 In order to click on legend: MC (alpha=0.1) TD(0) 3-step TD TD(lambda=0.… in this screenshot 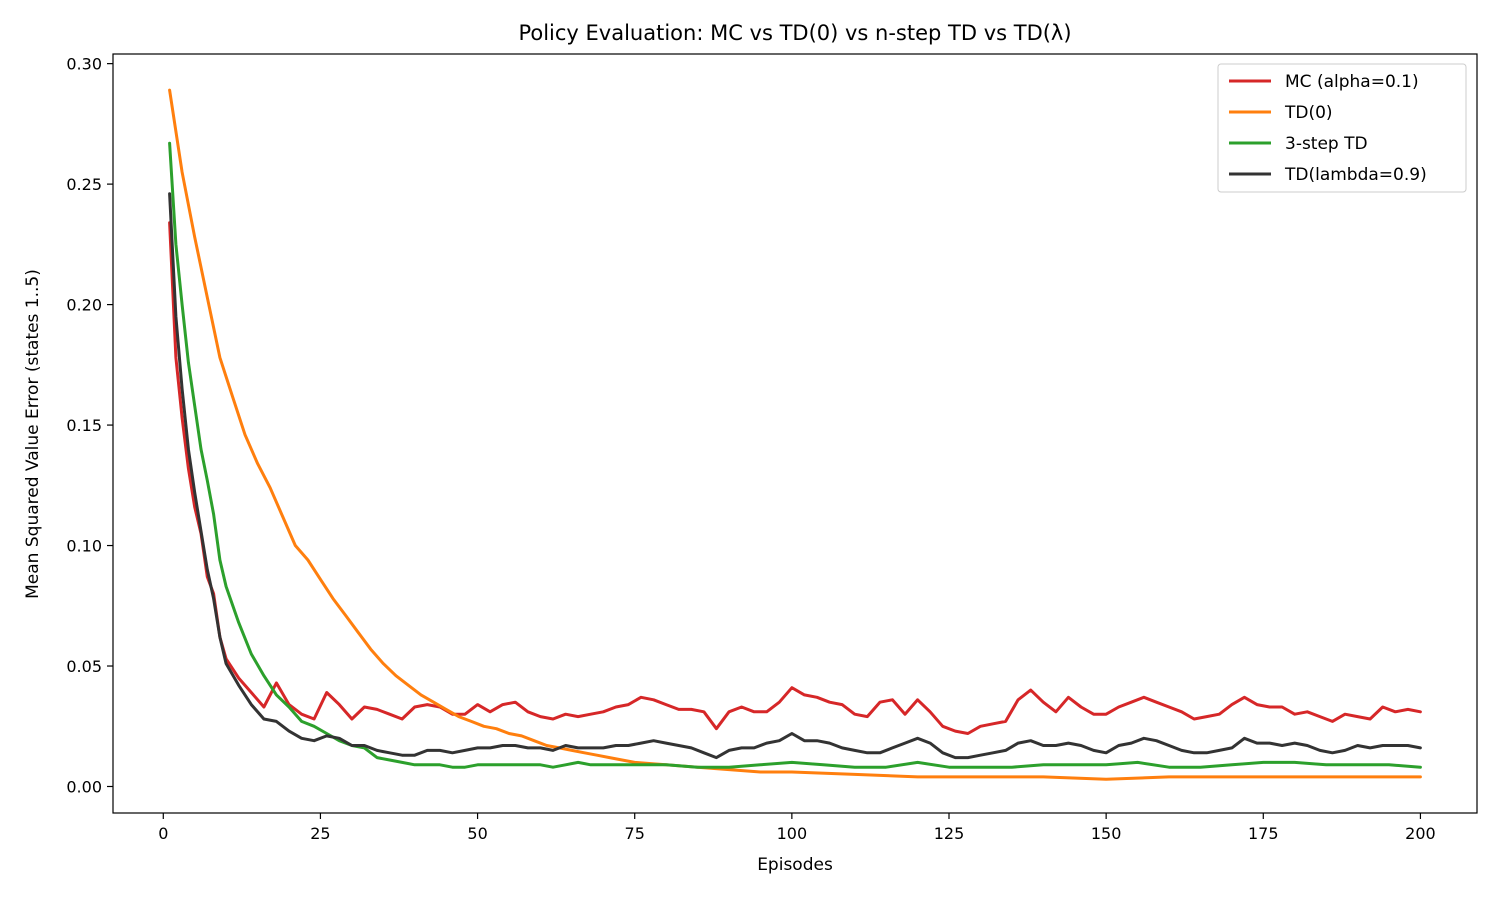, I will do `click(1342, 128)`.